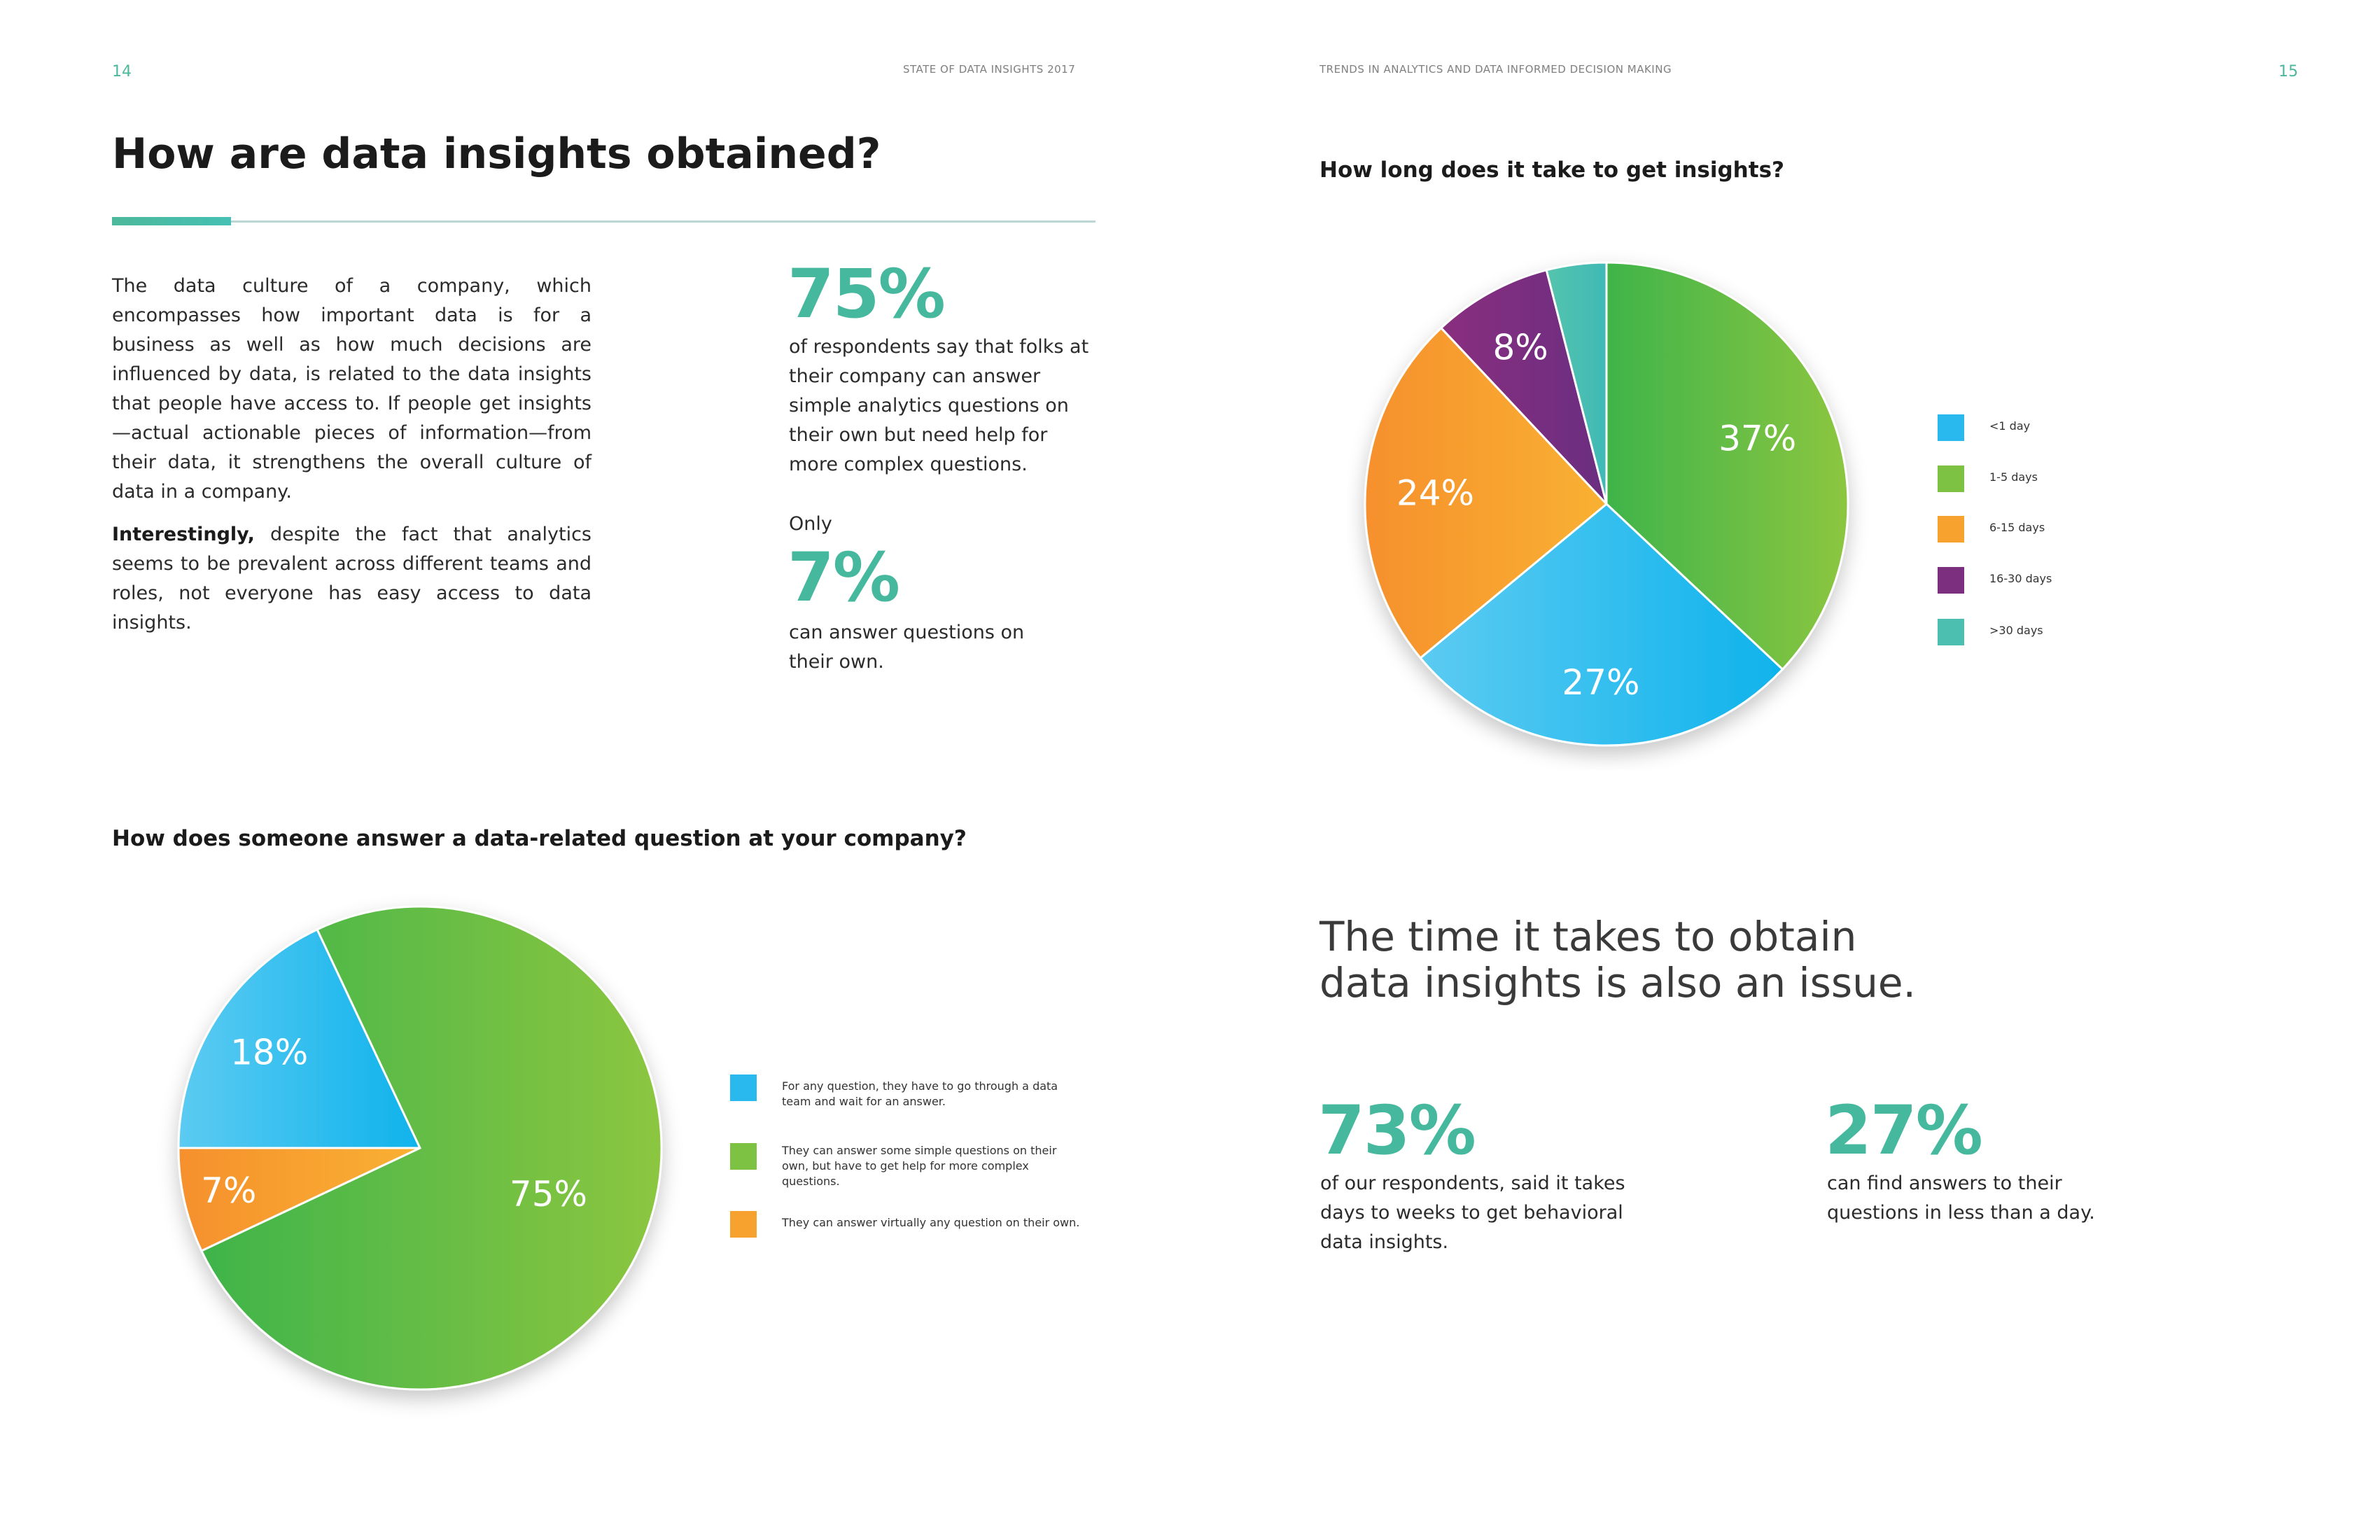 The height and width of the screenshot is (1540, 2380). Describe the element at coordinates (1904, 1130) in the screenshot. I see `stat-27-value: 27%` at that location.